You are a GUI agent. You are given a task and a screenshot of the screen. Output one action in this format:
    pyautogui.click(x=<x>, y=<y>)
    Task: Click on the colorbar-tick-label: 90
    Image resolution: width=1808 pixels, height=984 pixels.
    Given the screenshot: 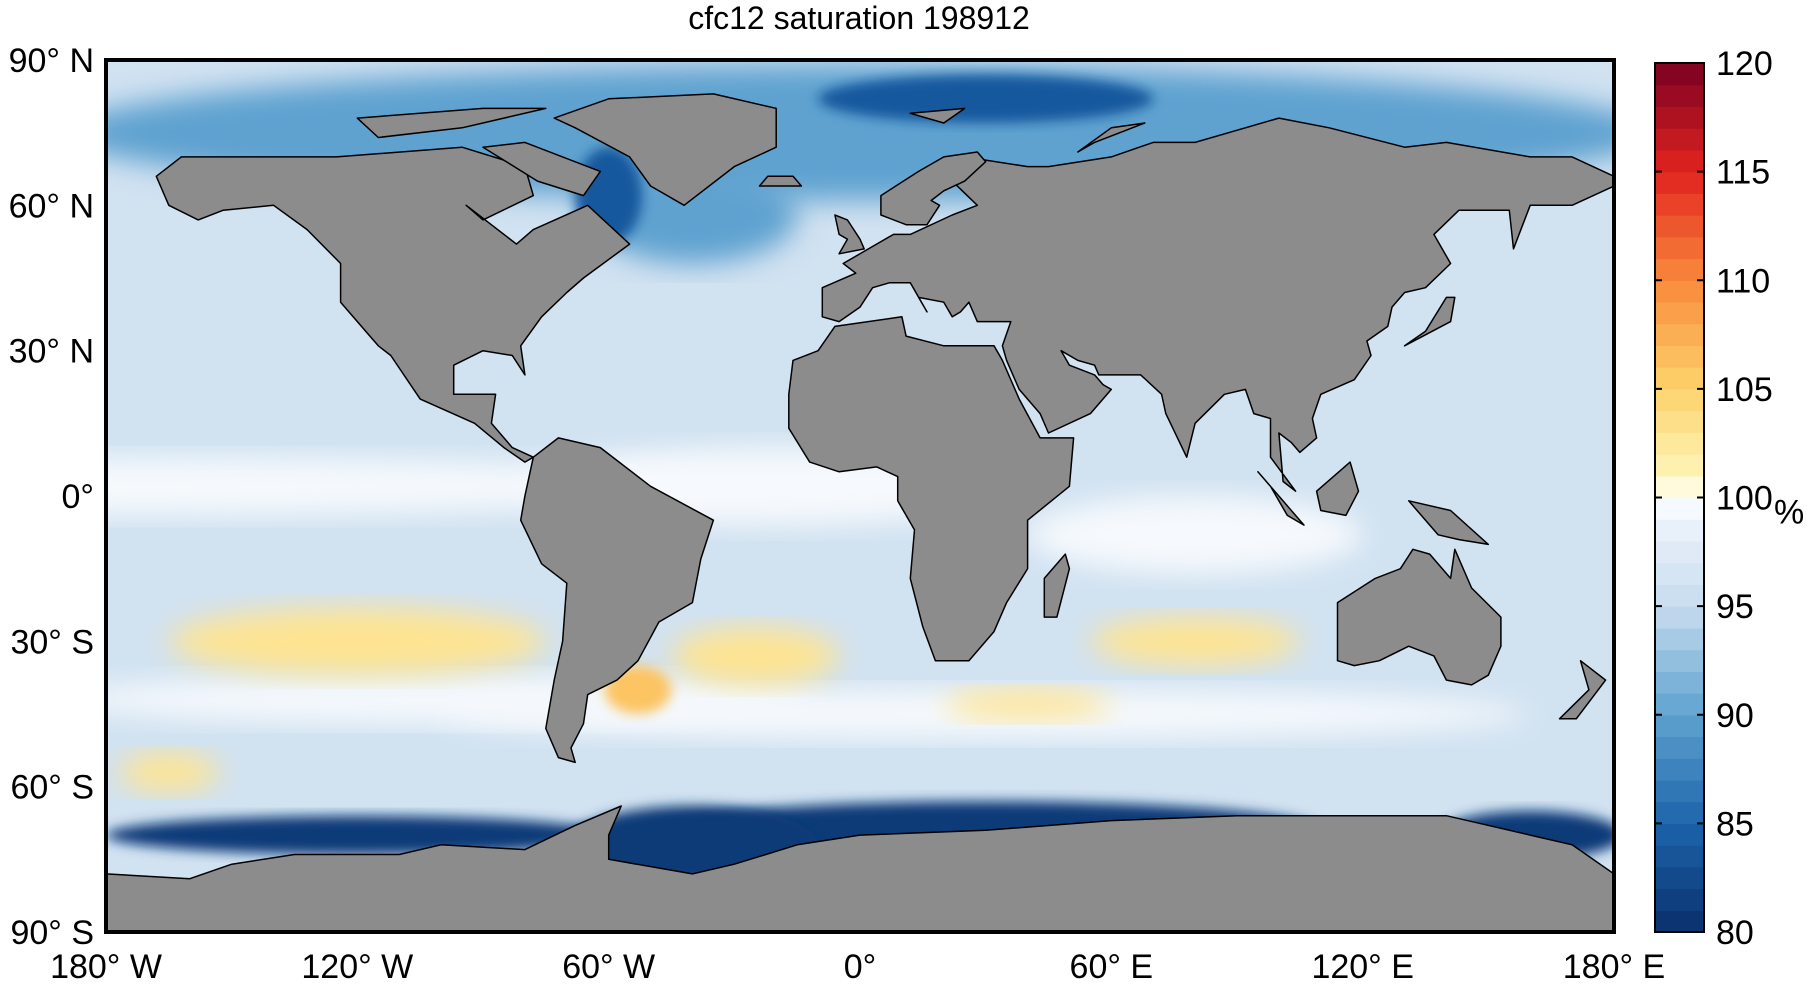 What is the action you would take?
    pyautogui.click(x=1735, y=716)
    